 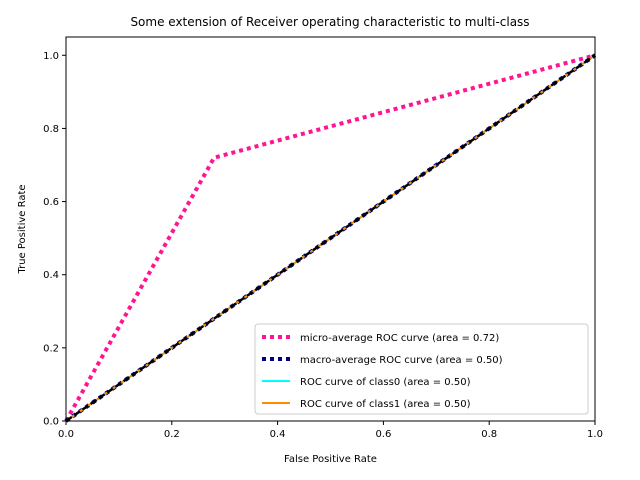 I want to click on x-axis-ticks: 0.0 0.2 0.4 0.6 0.8 1.0, so click(x=330, y=430).